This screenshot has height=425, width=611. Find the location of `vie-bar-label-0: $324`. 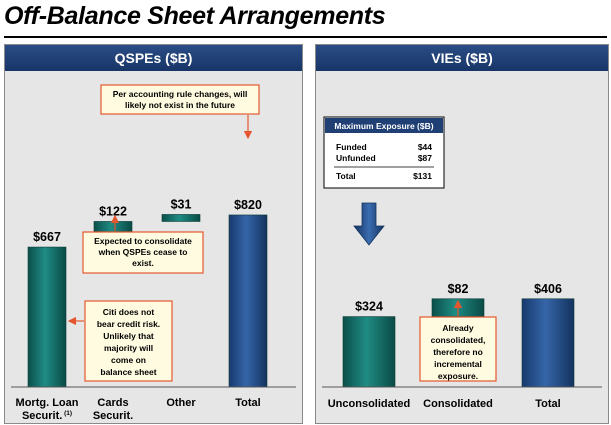

vie-bar-label-0: $324 is located at coordinates (369, 307).